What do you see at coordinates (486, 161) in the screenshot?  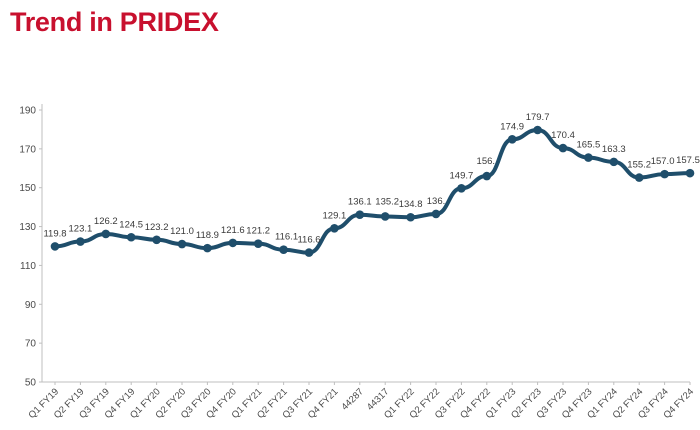 I see `data-label: 156.` at bounding box center [486, 161].